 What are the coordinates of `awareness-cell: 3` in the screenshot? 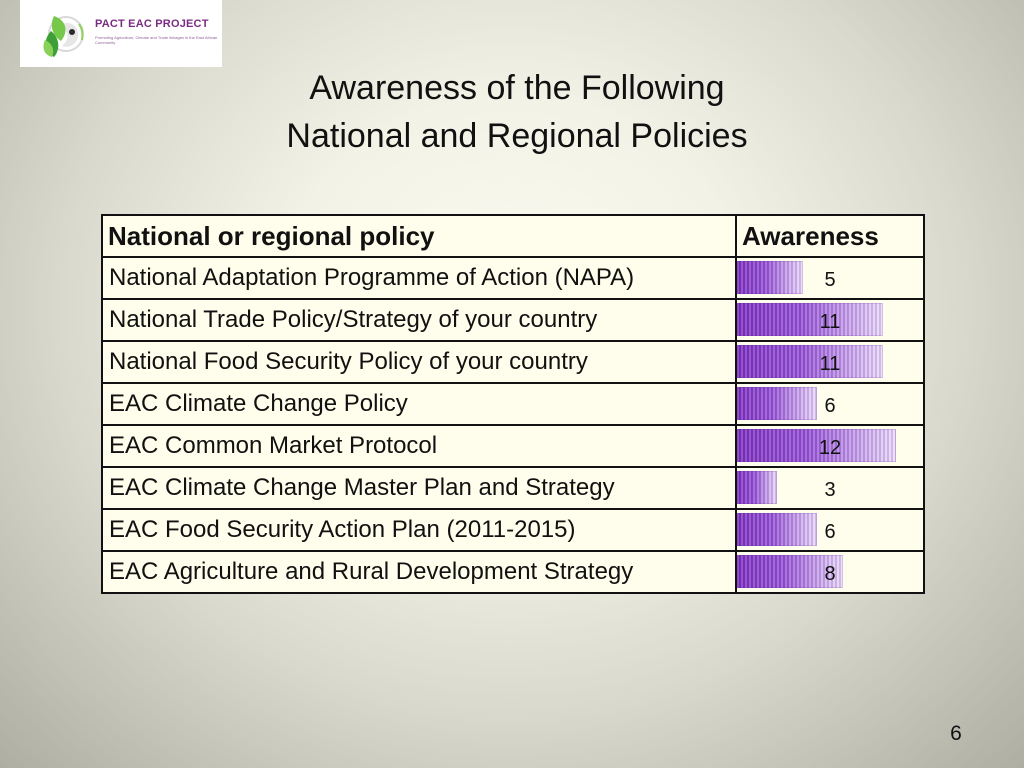 It's located at (830, 488).